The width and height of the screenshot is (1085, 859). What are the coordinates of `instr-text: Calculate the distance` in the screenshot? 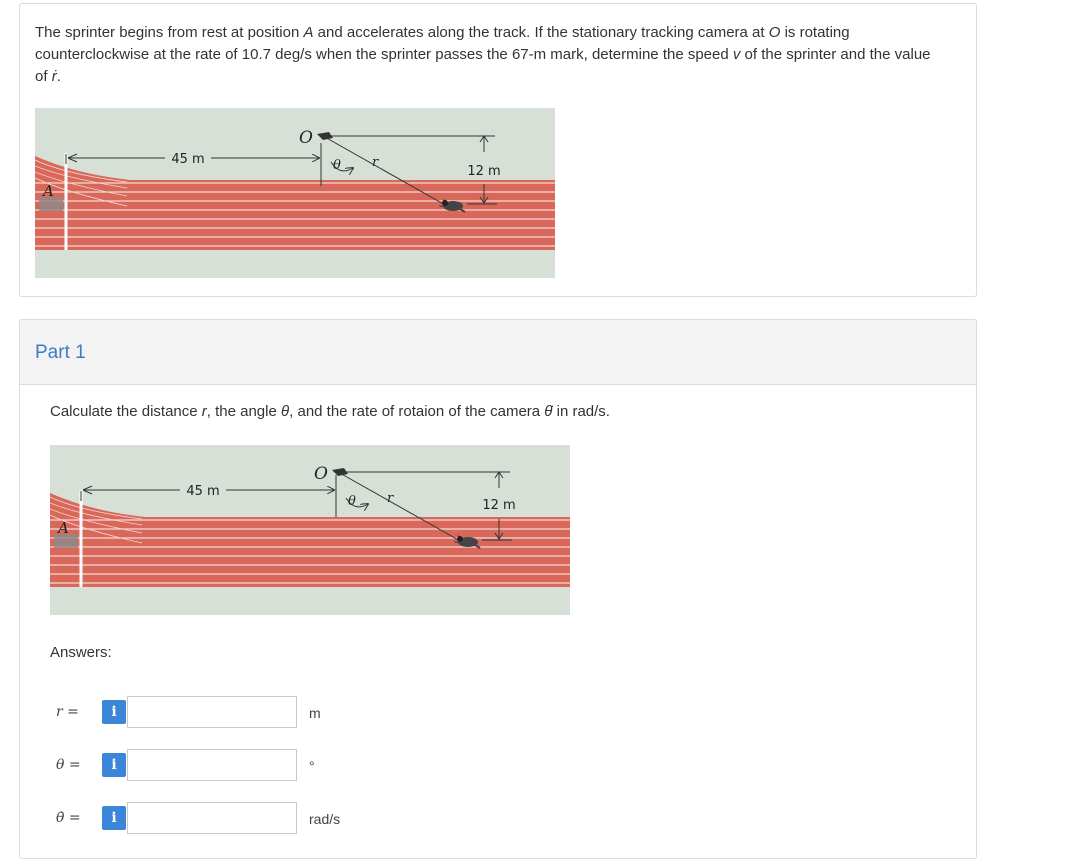 It's located at (126, 411).